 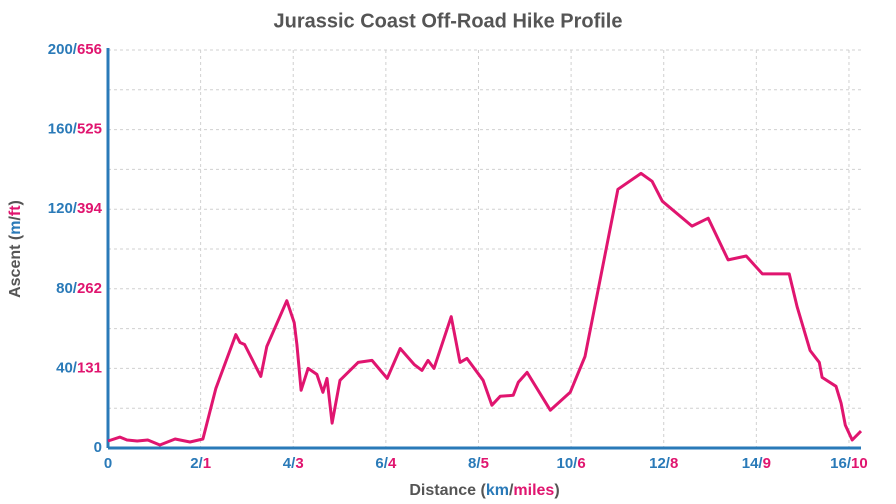 What do you see at coordinates (15, 218) in the screenshot?
I see `y-axis-title-part: /` at bounding box center [15, 218].